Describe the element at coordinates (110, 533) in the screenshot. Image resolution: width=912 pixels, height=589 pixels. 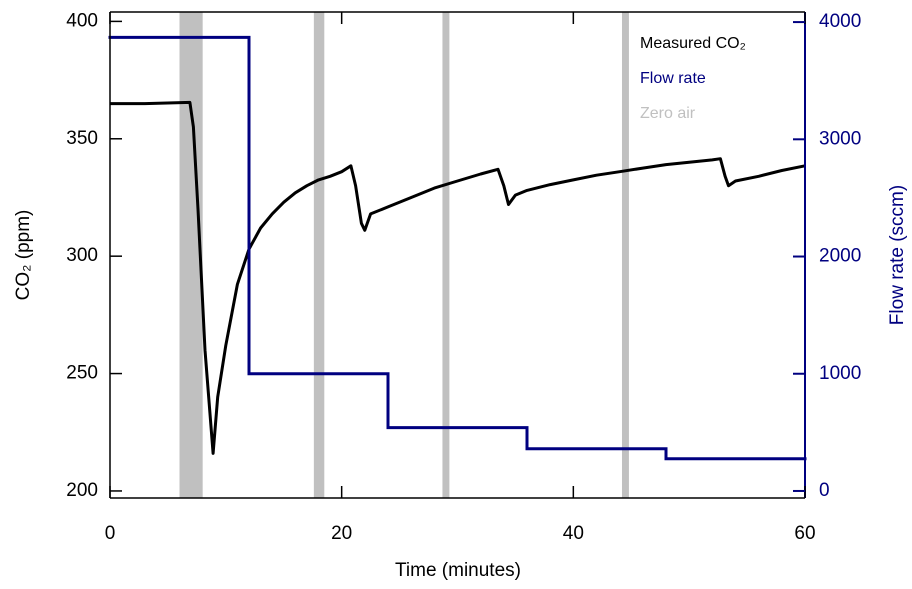
I see `x-tick-label: 0` at that location.